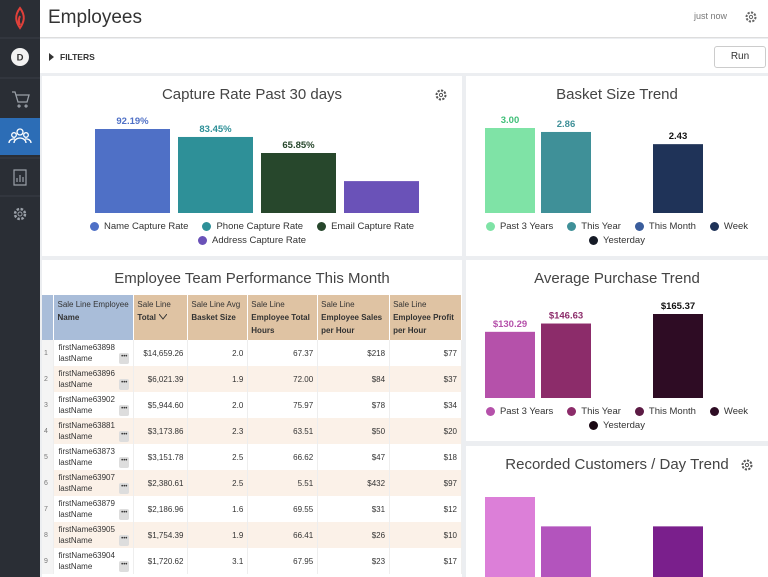 The image size is (768, 577). Describe the element at coordinates (20, 177) in the screenshot. I see `report-icon` at that location.